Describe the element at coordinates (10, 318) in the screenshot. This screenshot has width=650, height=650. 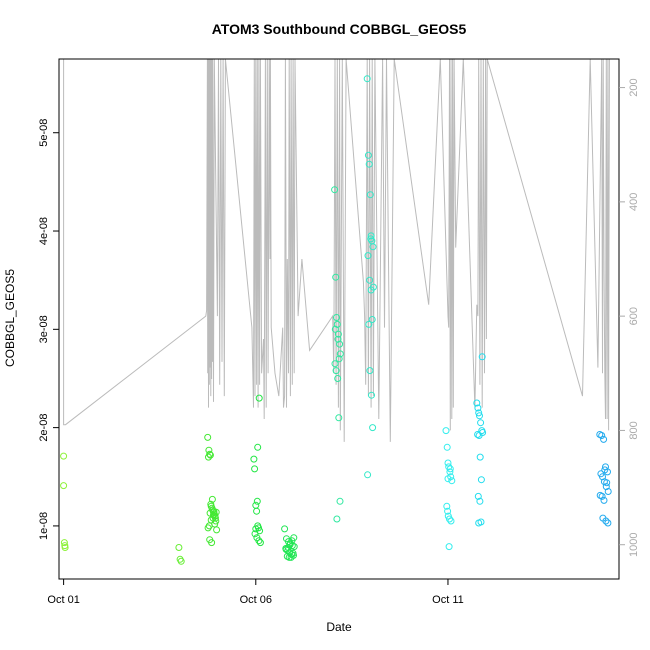
I see `y-axis-label: COBBGL_GEOS5` at that location.